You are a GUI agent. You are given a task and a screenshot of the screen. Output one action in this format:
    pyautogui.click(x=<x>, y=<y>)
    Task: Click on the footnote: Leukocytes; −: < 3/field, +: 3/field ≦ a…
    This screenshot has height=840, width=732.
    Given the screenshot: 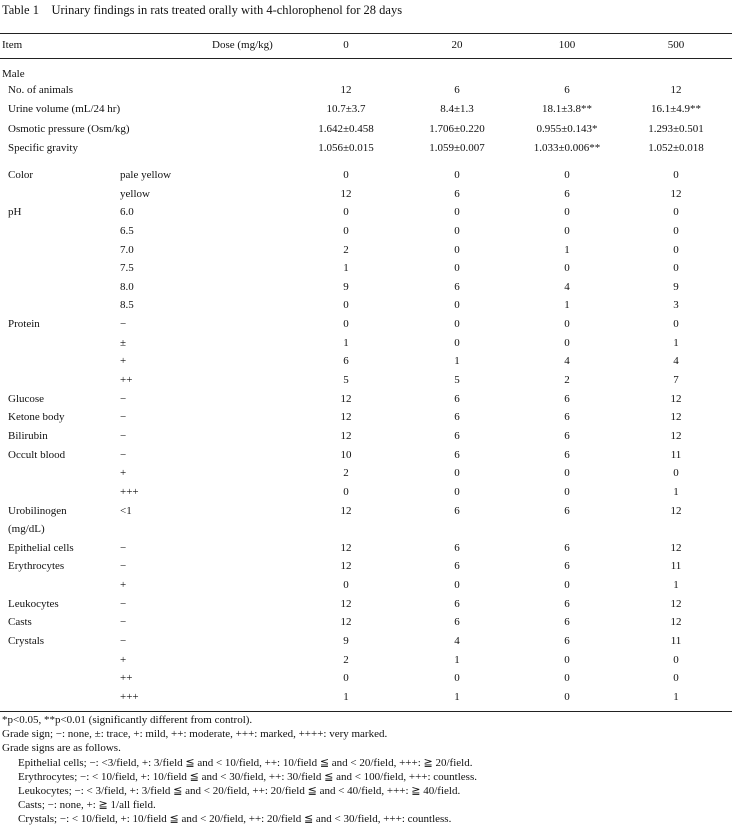 What is the action you would take?
    pyautogui.click(x=239, y=791)
    